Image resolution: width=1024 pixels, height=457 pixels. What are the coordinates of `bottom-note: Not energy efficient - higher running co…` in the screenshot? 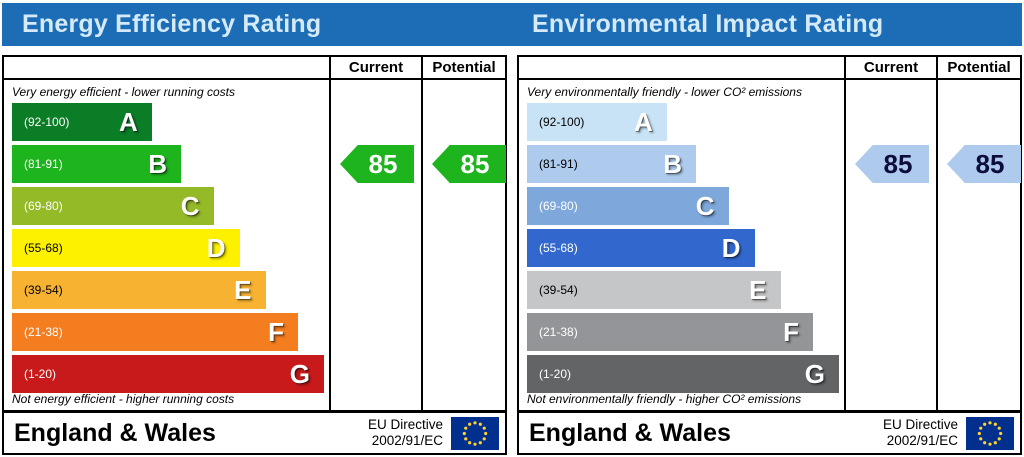 It's located at (123, 399).